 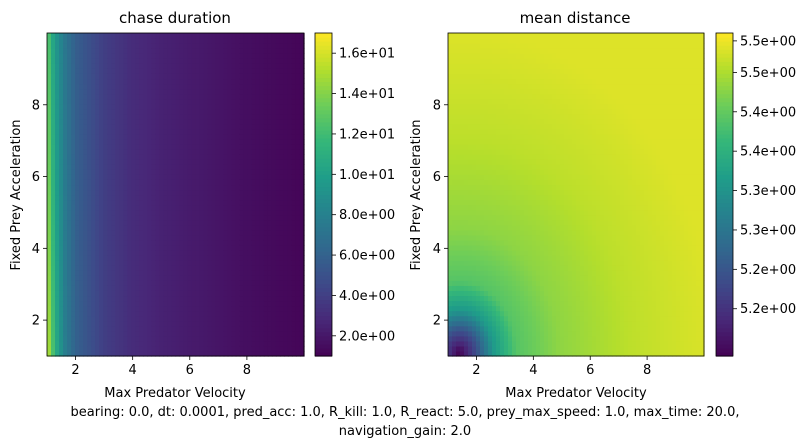 What do you see at coordinates (190, 370) in the screenshot?
I see `x-tick-label: 6` at bounding box center [190, 370].